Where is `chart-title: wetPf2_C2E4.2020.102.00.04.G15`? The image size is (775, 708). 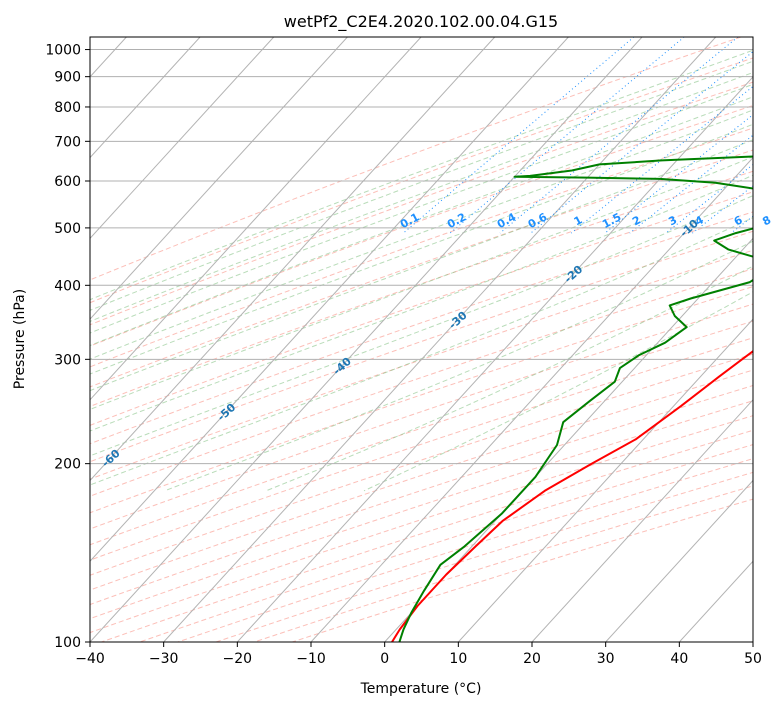 chart-title: wetPf2_C2E4.2020.102.00.04.G15 is located at coordinates (421, 22).